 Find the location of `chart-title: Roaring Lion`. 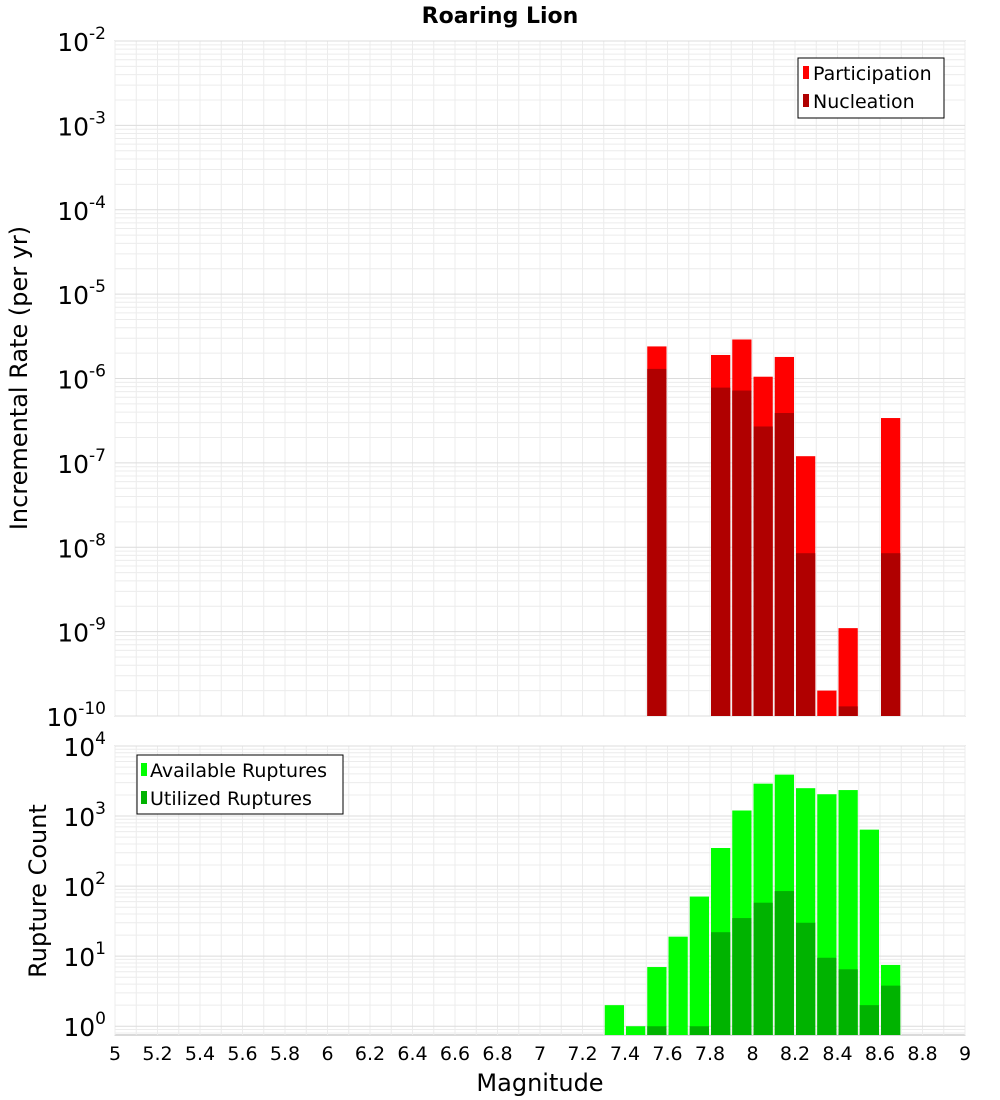

chart-title: Roaring Lion is located at coordinates (500, 16).